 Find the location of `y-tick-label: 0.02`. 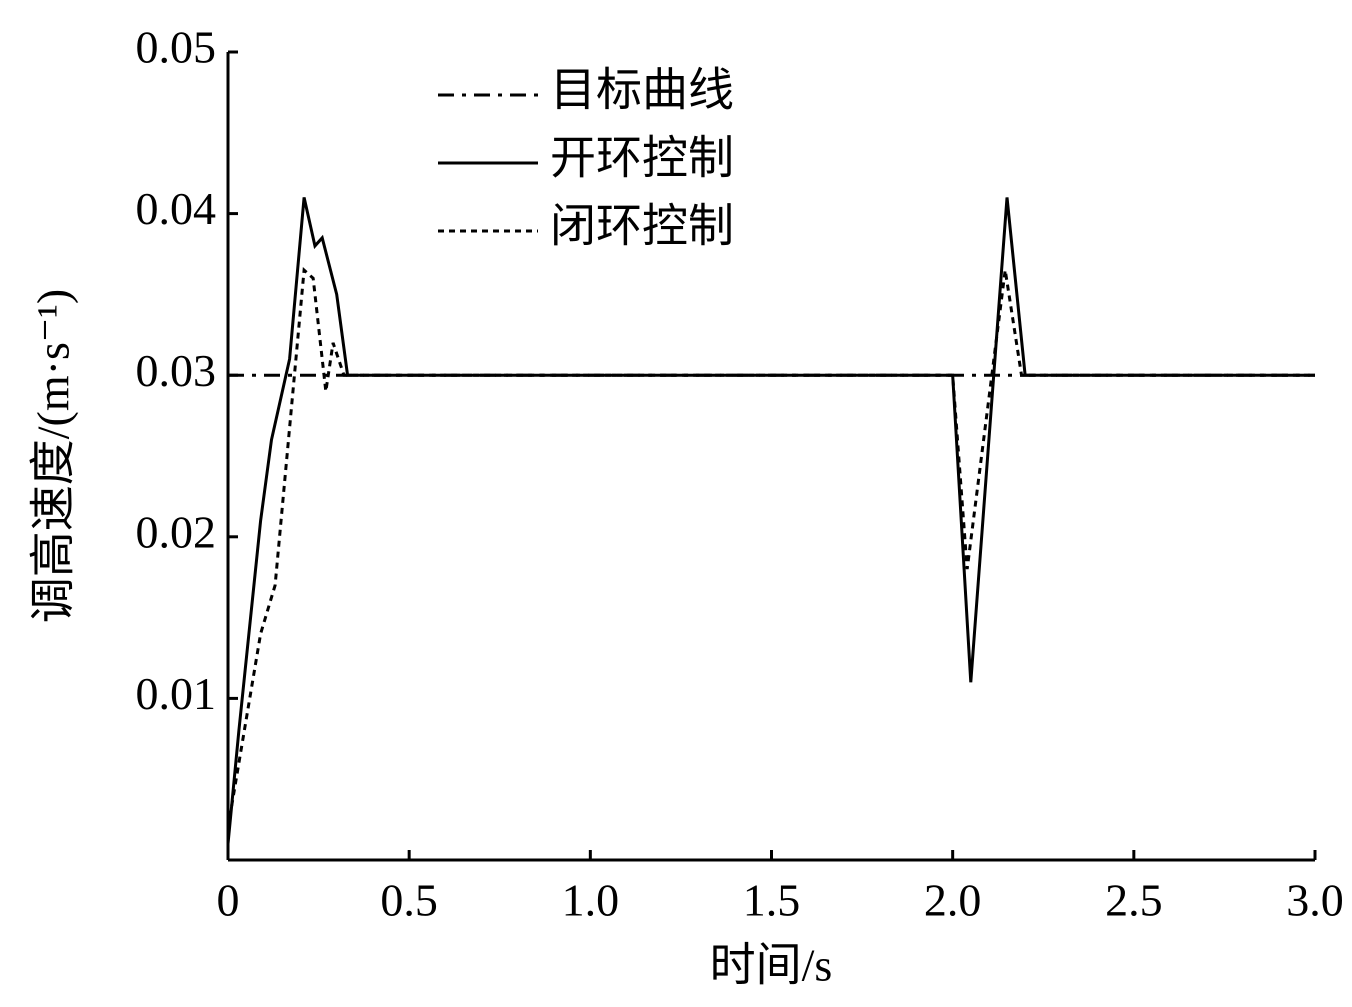

y-tick-label: 0.02 is located at coordinates (176, 531).